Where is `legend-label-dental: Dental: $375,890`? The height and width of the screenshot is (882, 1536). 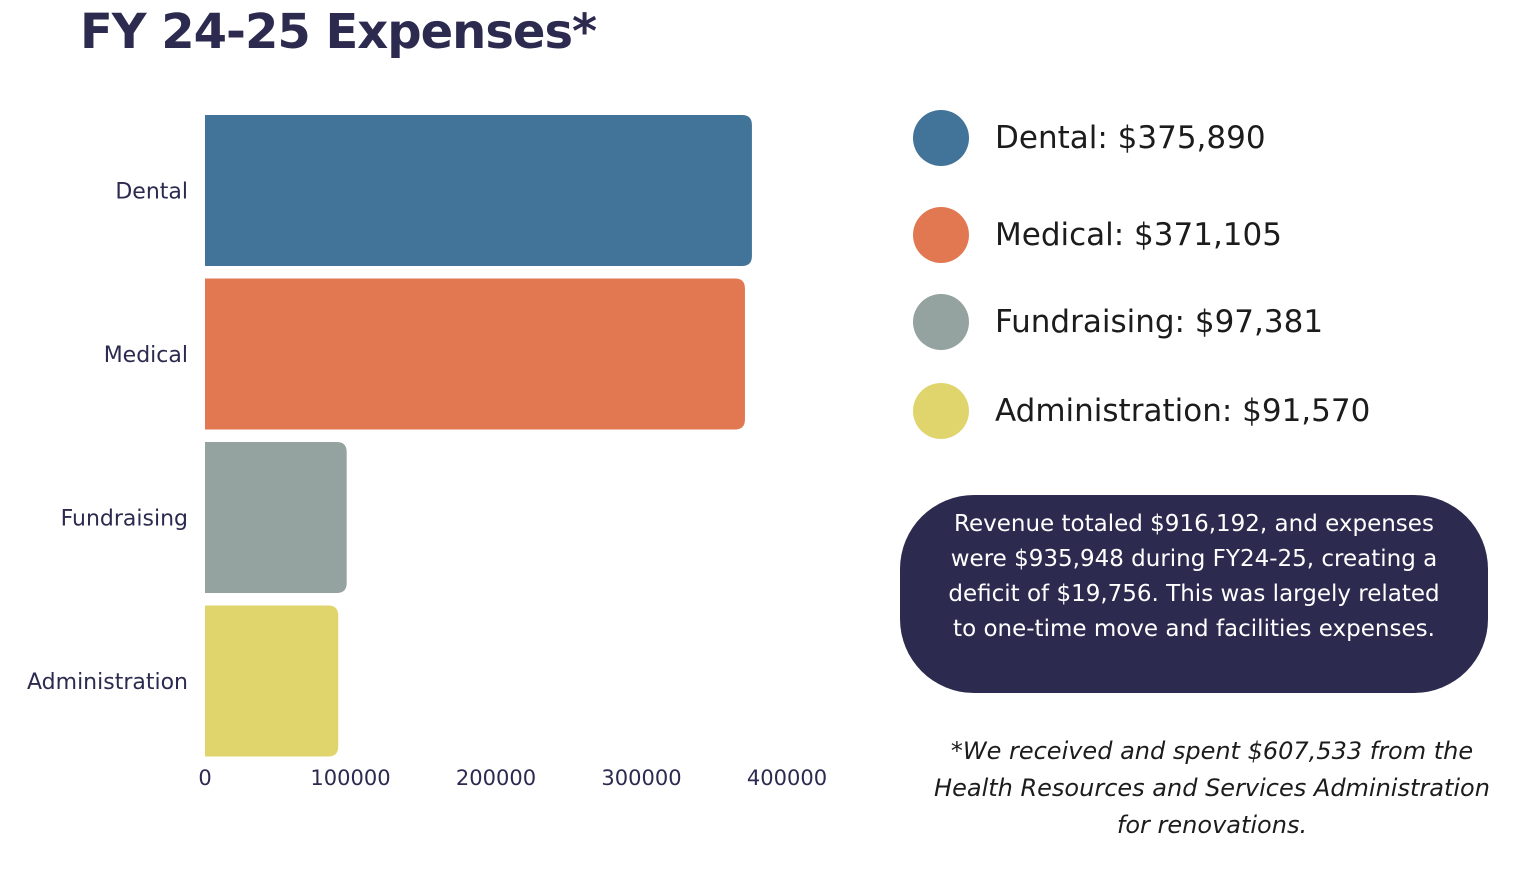
legend-label-dental: Dental: $375,890 is located at coordinates (1130, 138).